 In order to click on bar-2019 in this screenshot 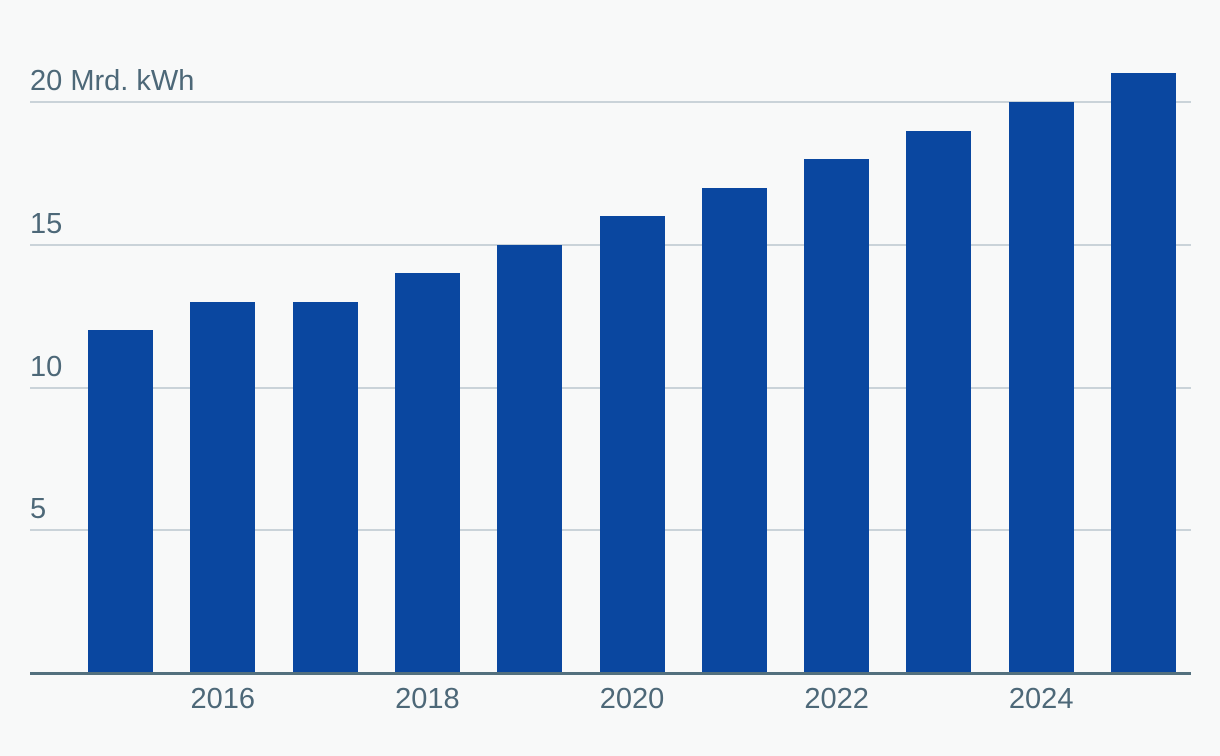, I will do `click(530, 459)`.